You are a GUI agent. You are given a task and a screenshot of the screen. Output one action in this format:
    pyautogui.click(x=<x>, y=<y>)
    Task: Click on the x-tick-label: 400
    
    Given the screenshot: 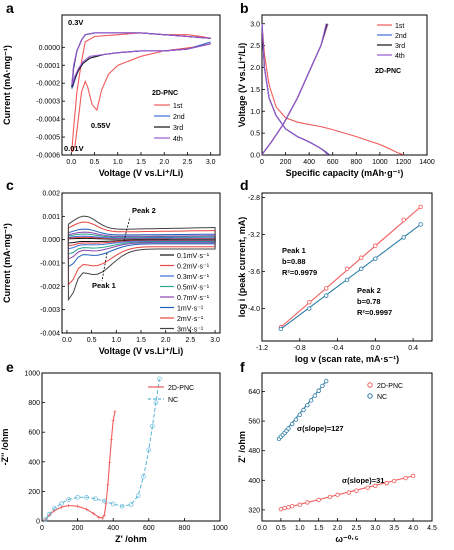 What is the action you would take?
    pyautogui.click(x=113, y=528)
    